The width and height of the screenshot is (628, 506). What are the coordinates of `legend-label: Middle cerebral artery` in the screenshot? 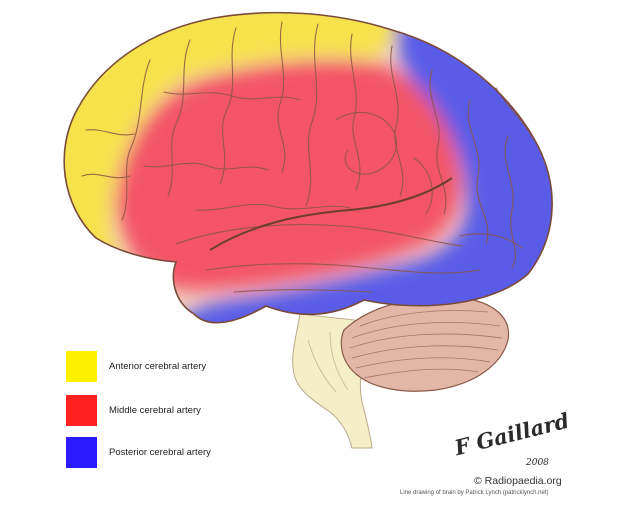 It's located at (155, 410).